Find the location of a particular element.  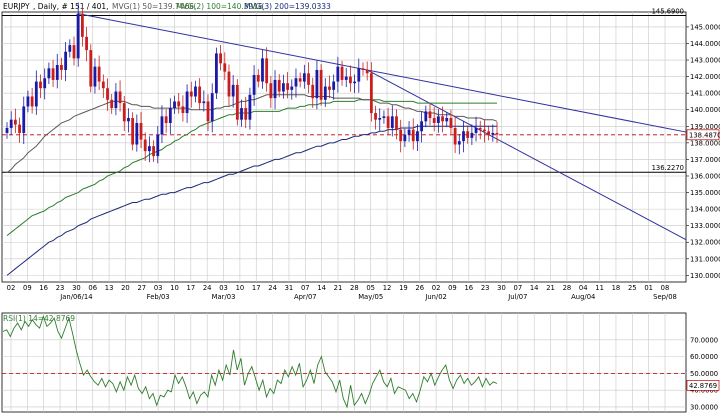

x-tick-label: 12 is located at coordinates (387, 288).